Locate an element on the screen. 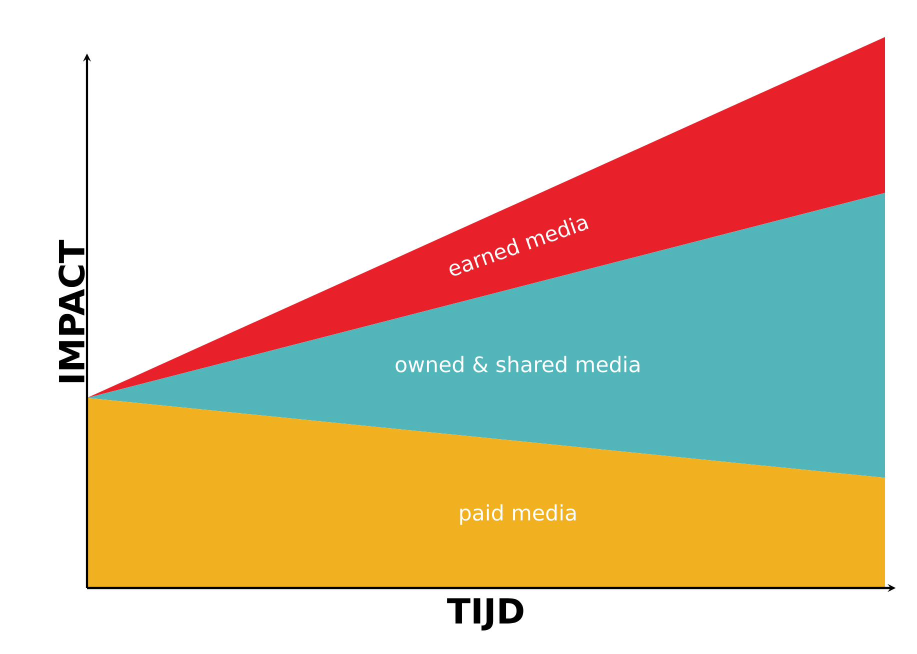 Image resolution: width=917 pixels, height=654 pixels. series-label: paid media is located at coordinates (518, 514).